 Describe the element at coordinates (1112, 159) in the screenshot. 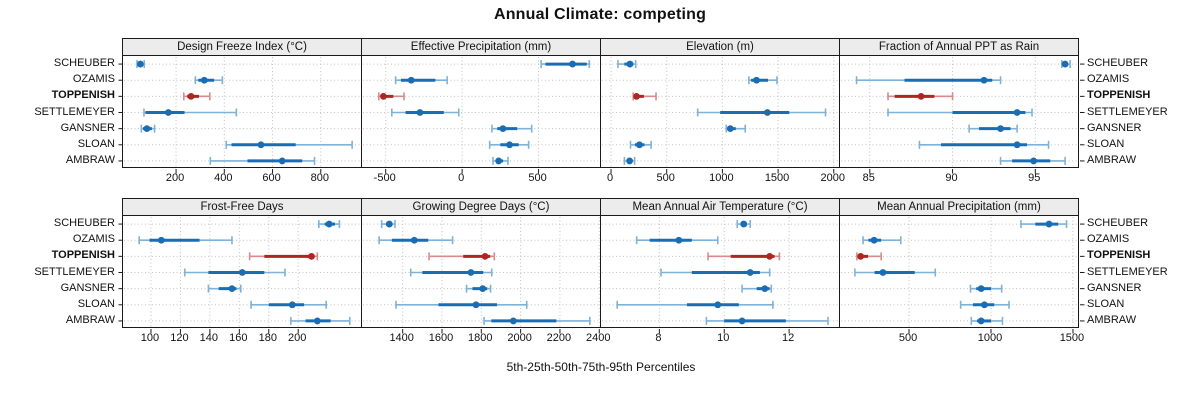

I see `station-label-right: AMBRAW` at that location.